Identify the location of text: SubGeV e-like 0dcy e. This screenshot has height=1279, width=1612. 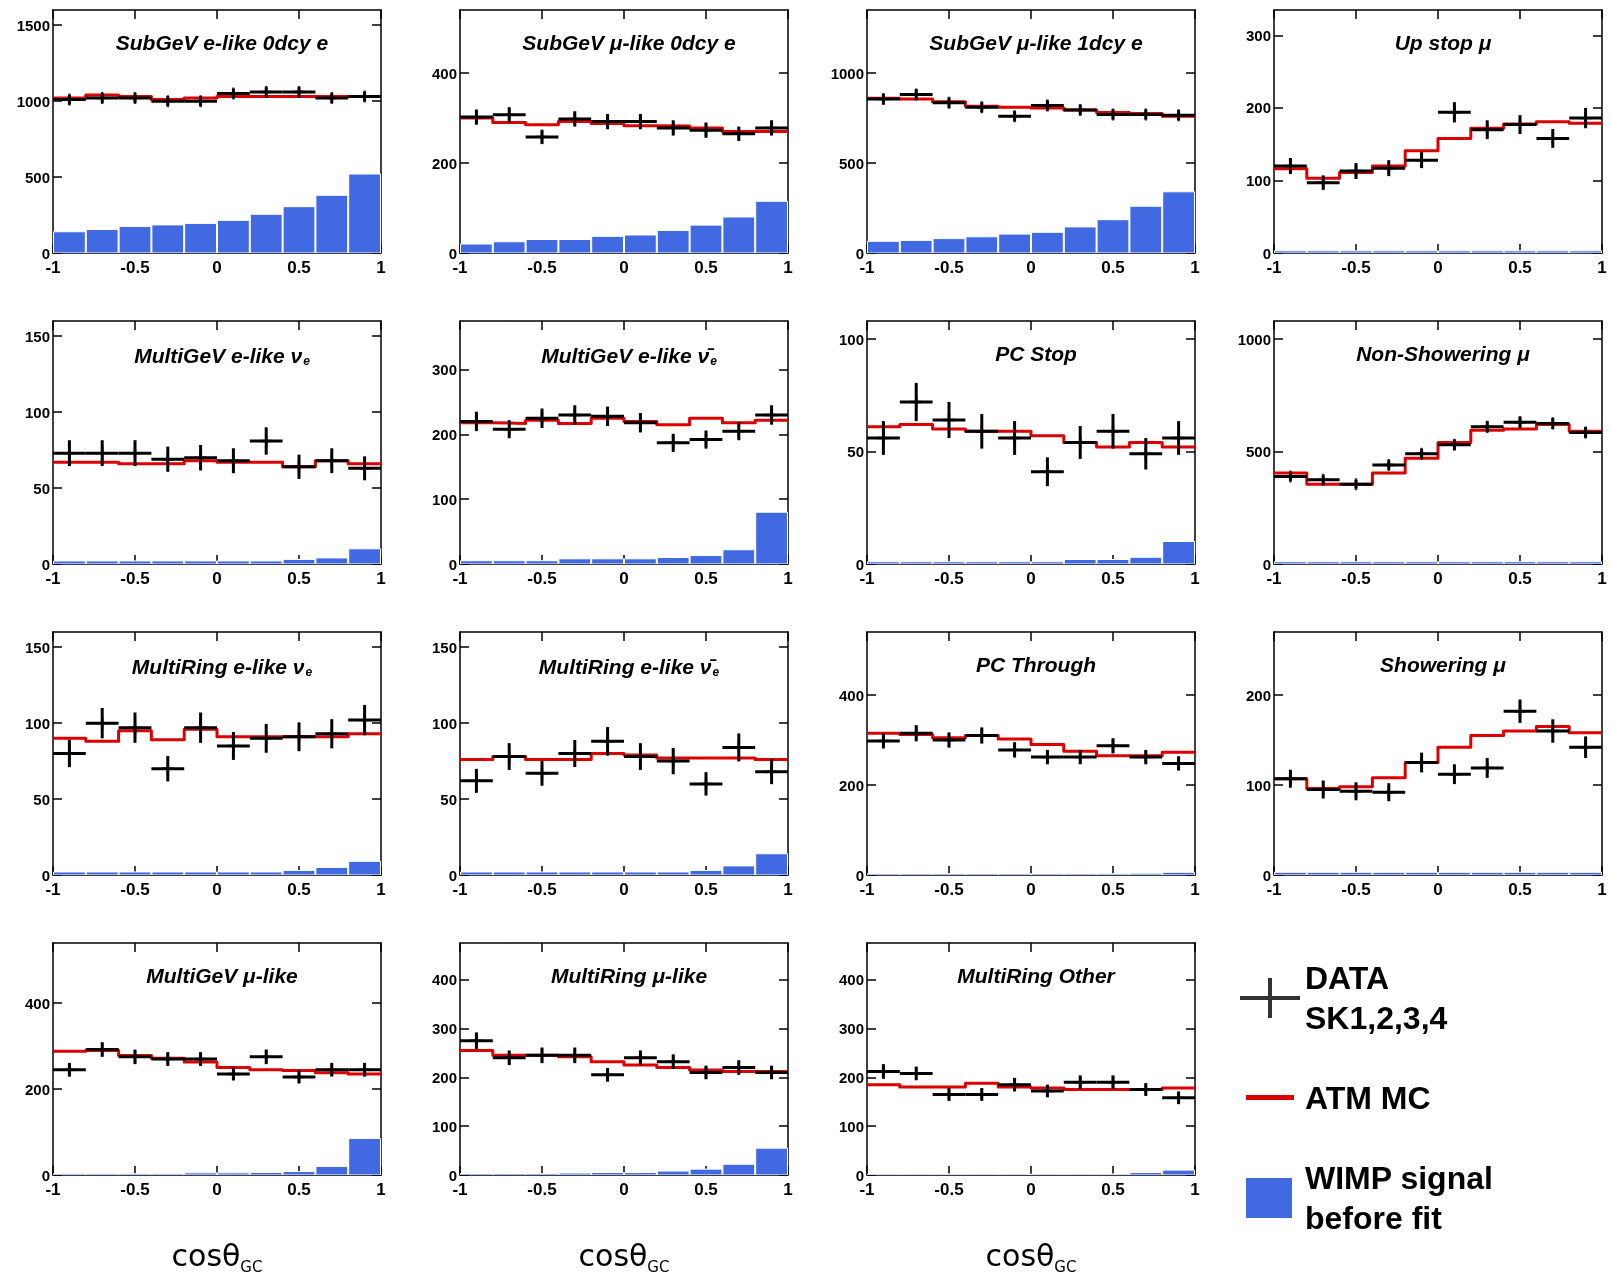
(222, 42).